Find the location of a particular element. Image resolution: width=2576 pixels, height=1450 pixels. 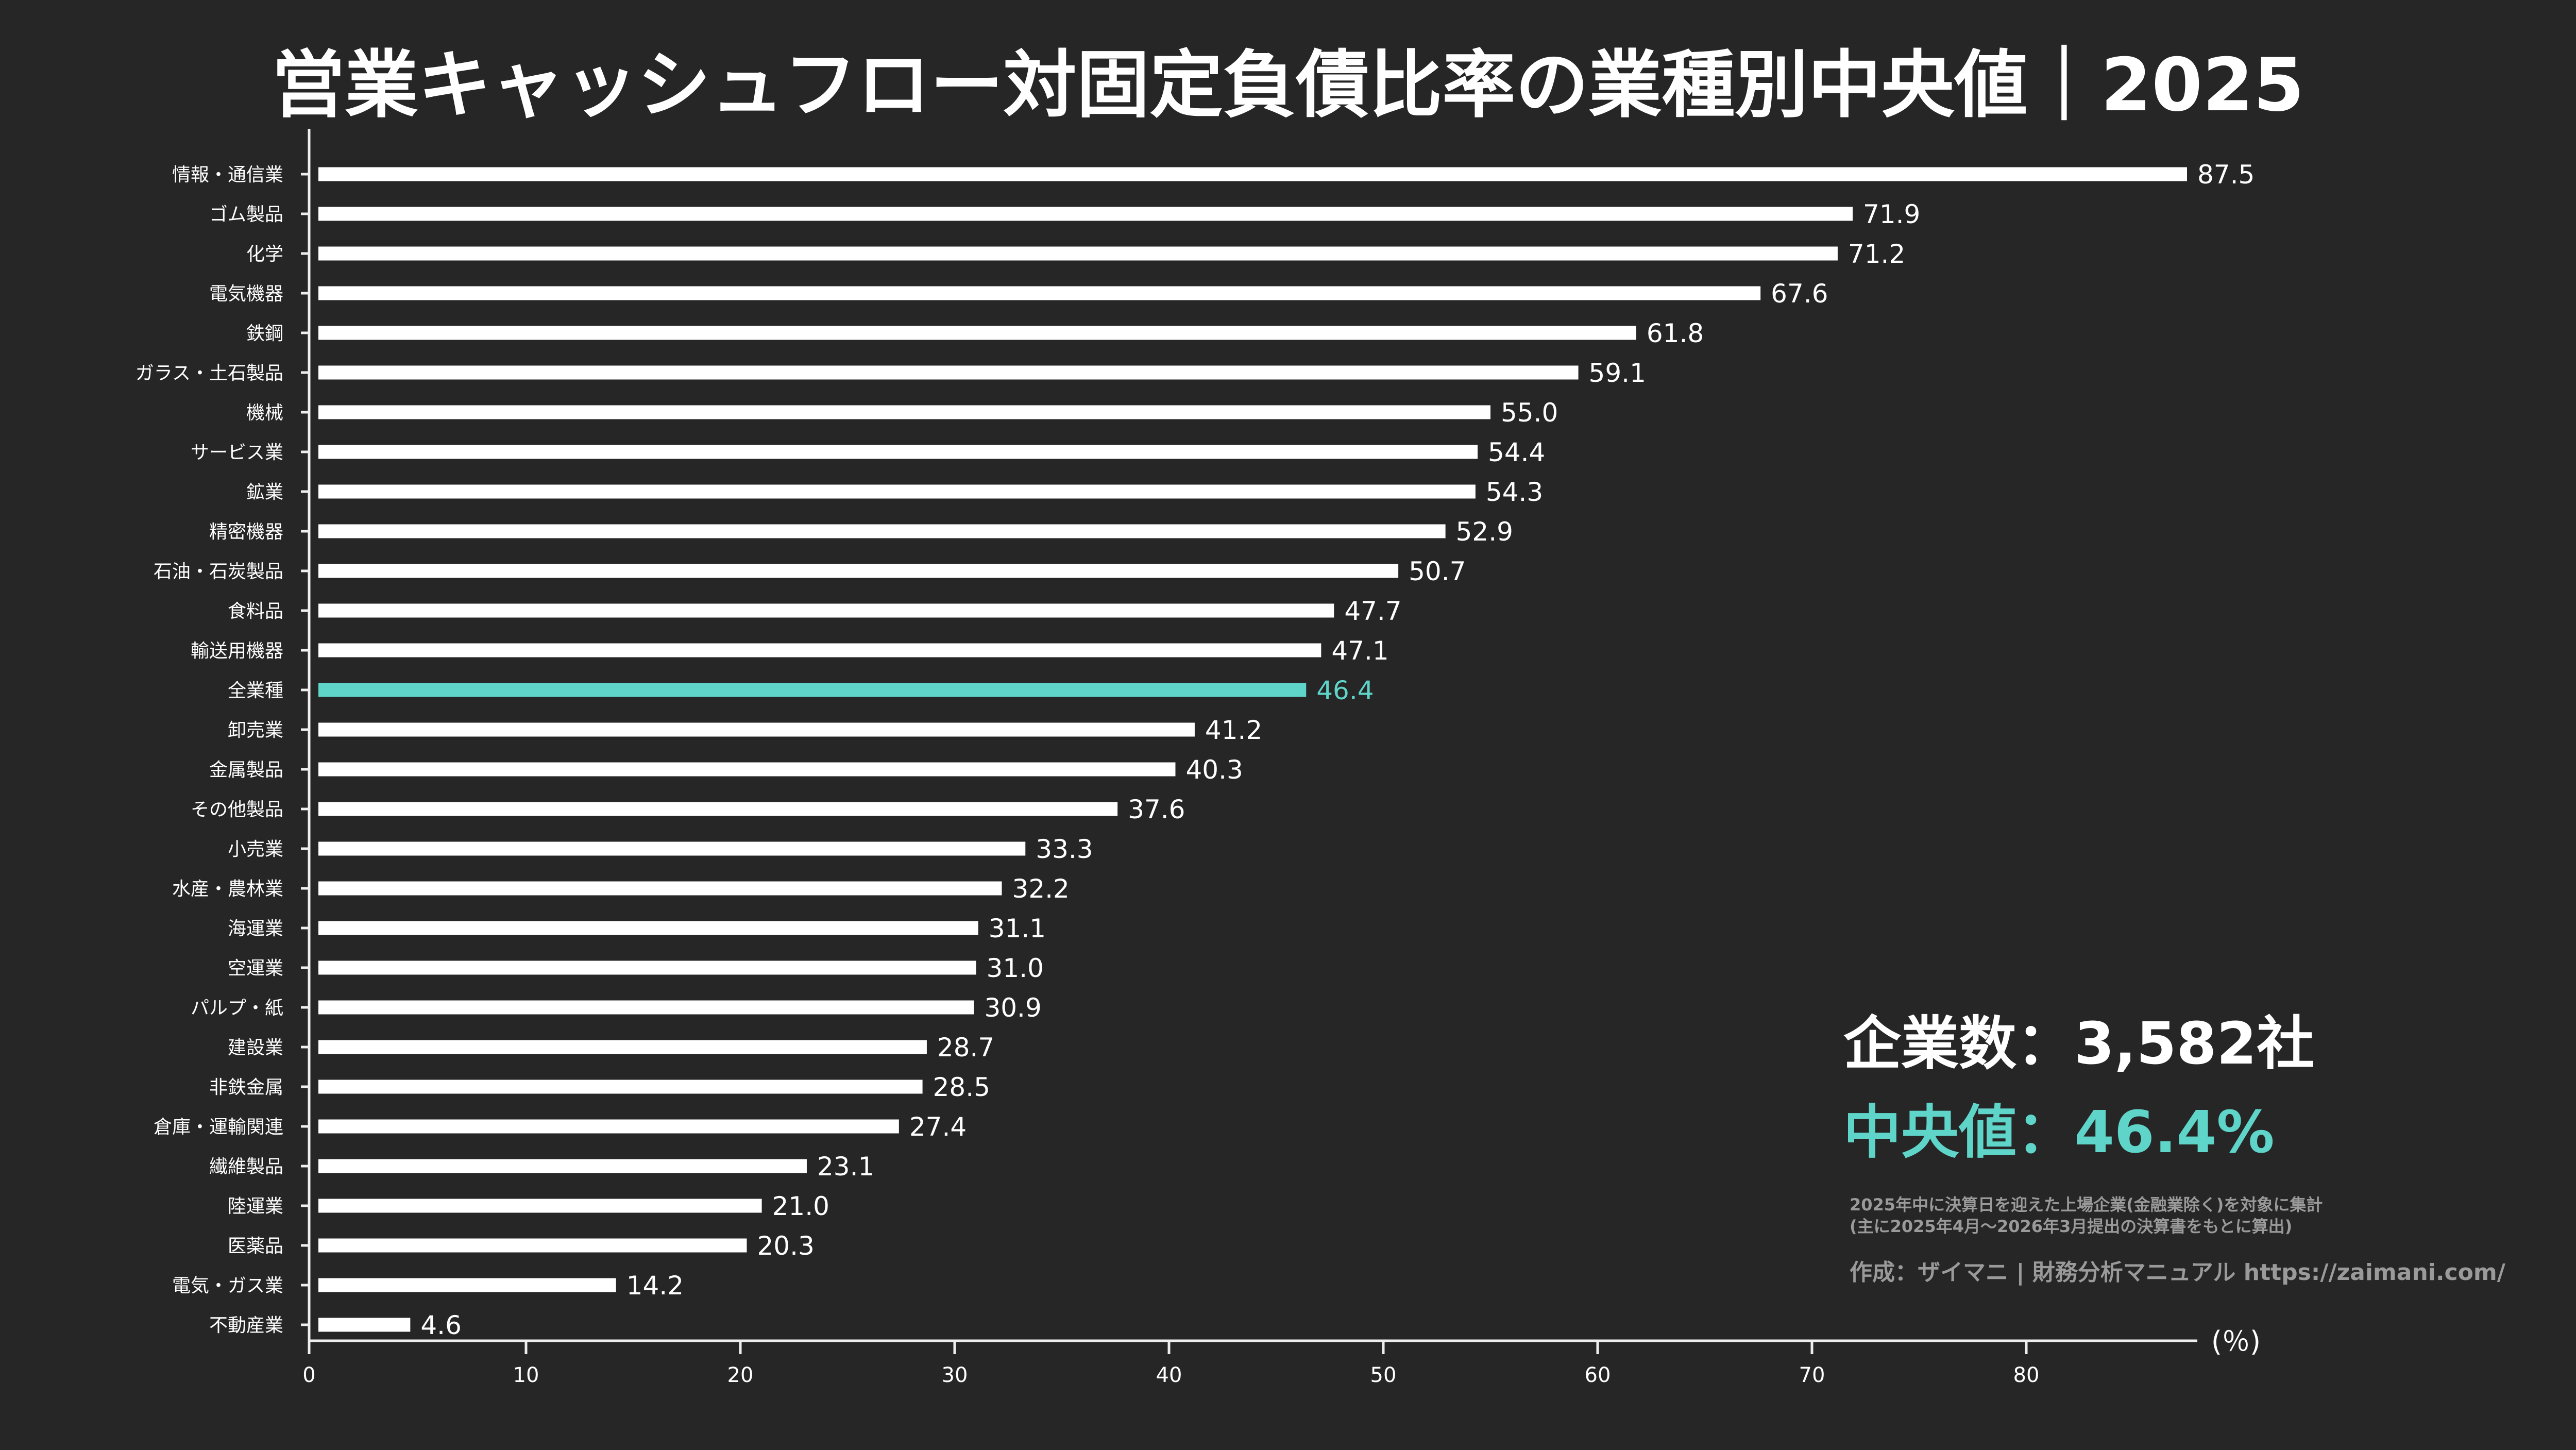

category-label: 金属製品 is located at coordinates (246, 770).